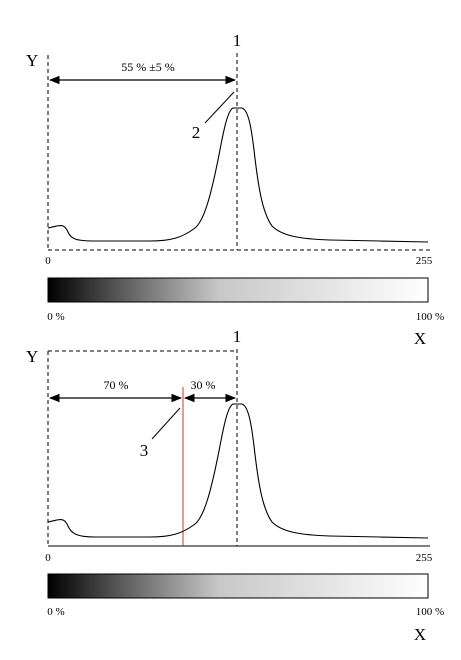 The height and width of the screenshot is (660, 461). What do you see at coordinates (196, 132) in the screenshot?
I see `top-callout-2: 2` at bounding box center [196, 132].